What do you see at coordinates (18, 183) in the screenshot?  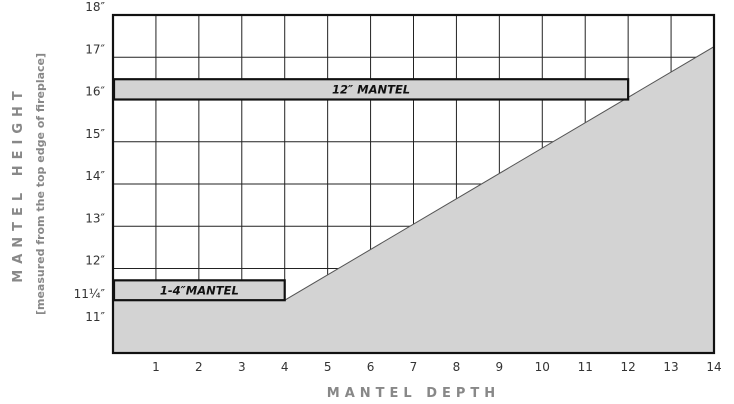 I see `y-axis-title: MANTEL HEIGHT` at bounding box center [18, 183].